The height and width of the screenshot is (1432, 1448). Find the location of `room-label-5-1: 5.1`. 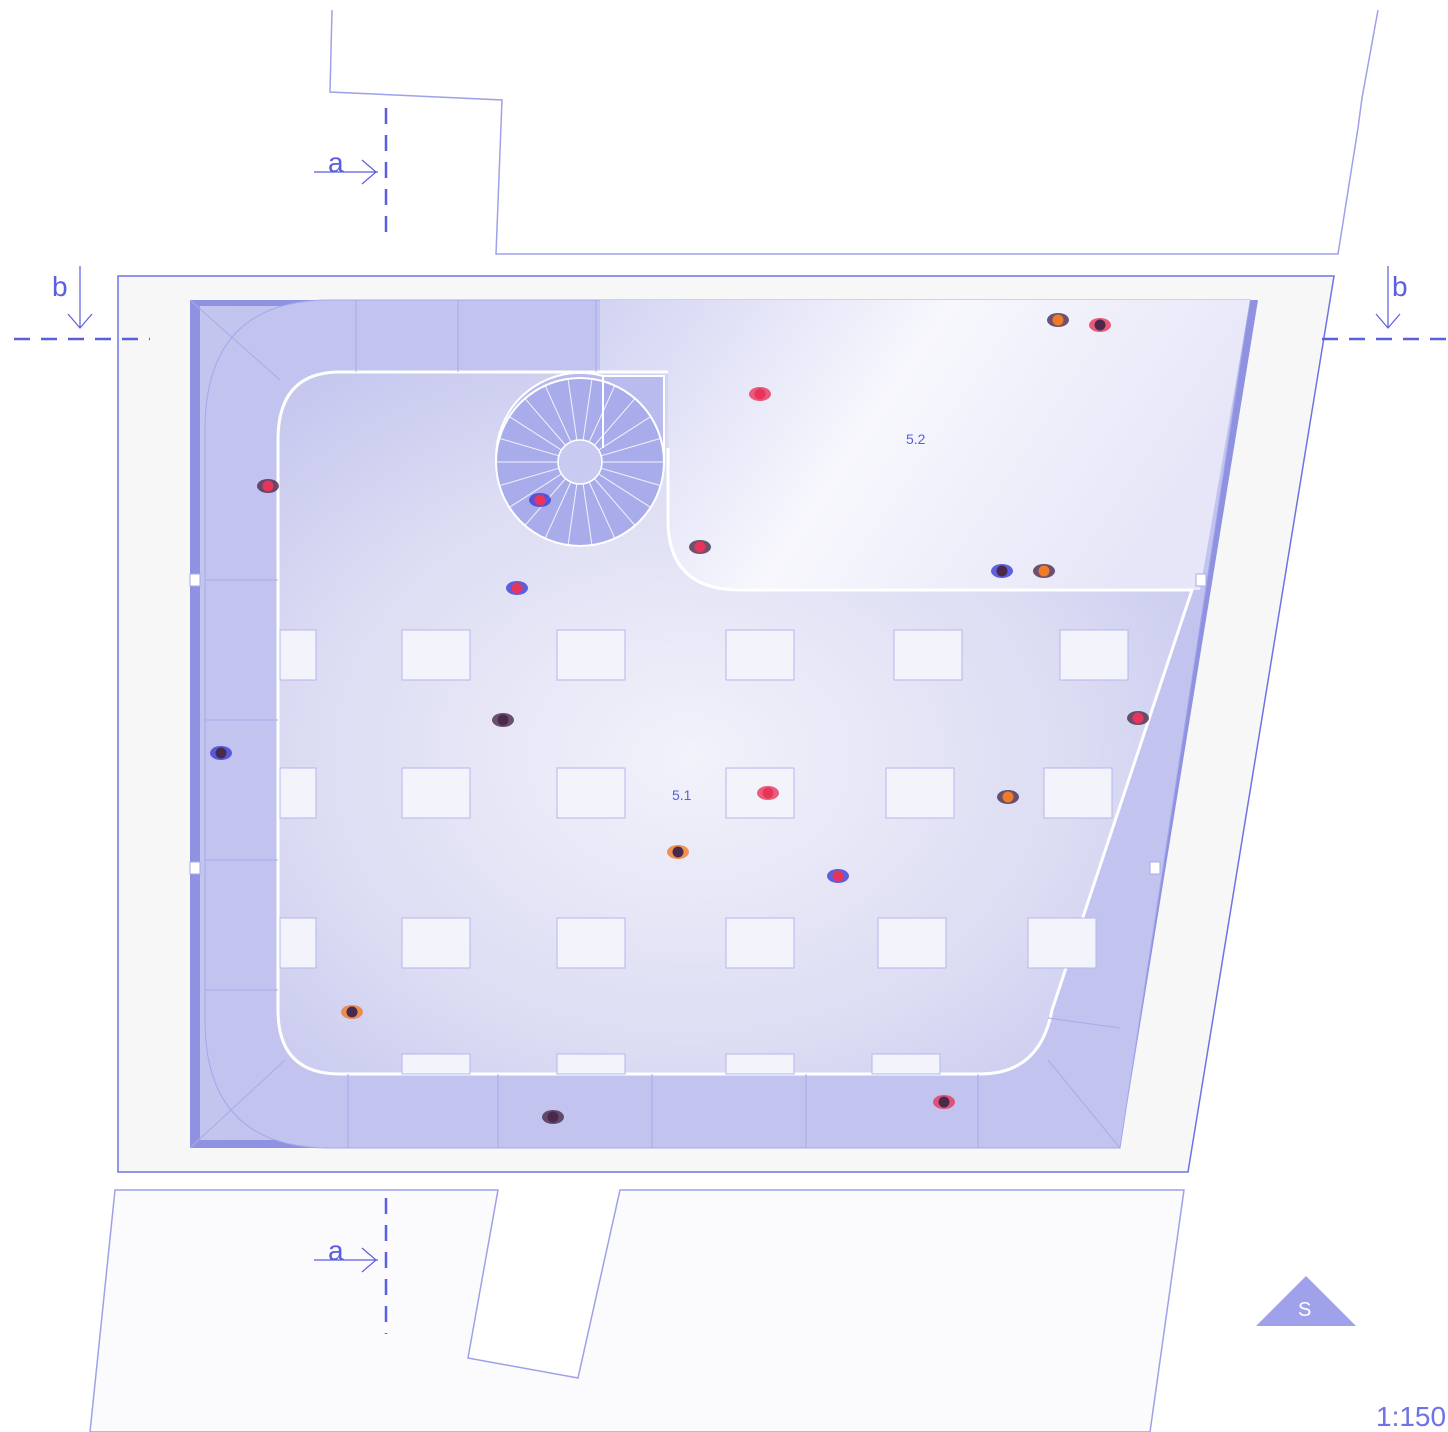

room-label-5-1: 5.1 is located at coordinates (682, 795).